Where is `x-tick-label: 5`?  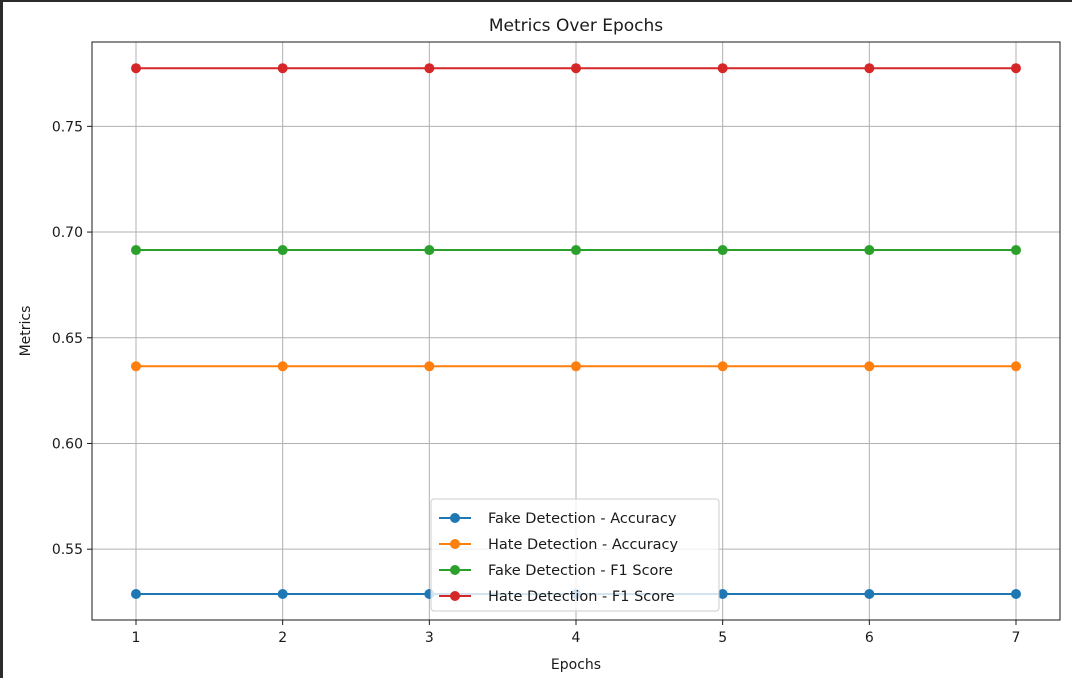
x-tick-label: 5 is located at coordinates (722, 638).